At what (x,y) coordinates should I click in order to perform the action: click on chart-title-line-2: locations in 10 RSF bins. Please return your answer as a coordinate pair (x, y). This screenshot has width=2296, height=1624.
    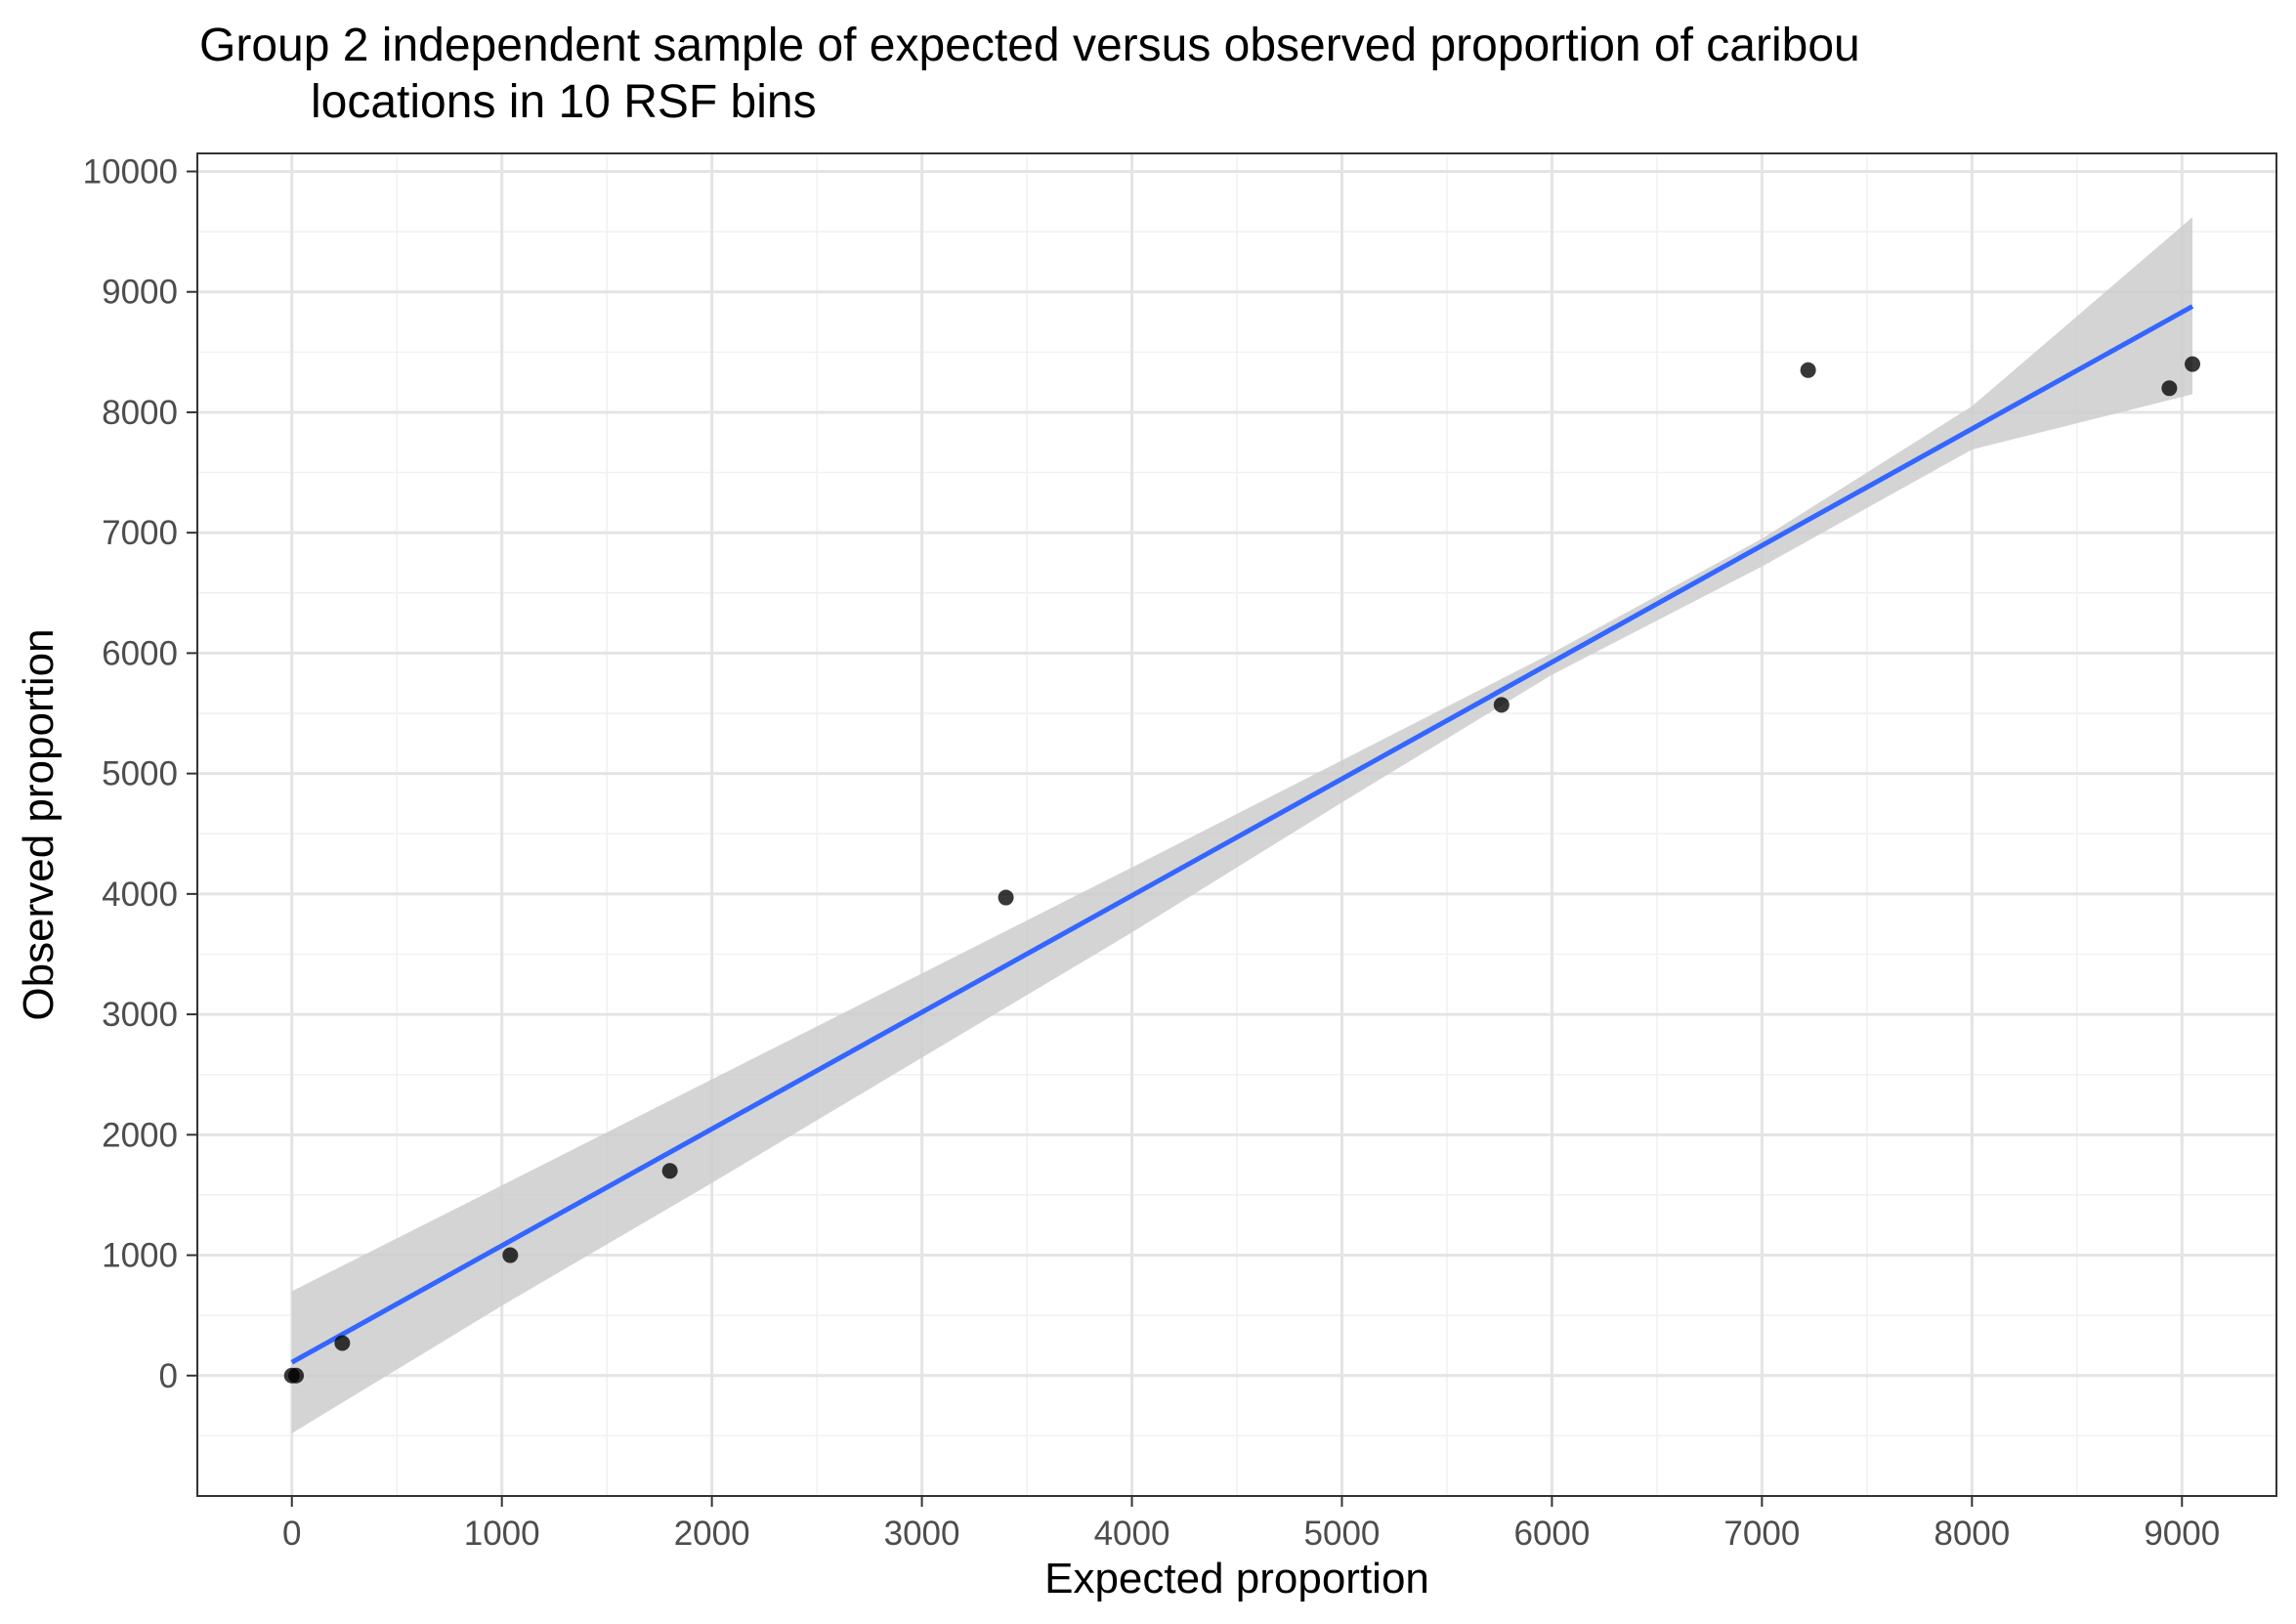
    Looking at the image, I should click on (564, 102).